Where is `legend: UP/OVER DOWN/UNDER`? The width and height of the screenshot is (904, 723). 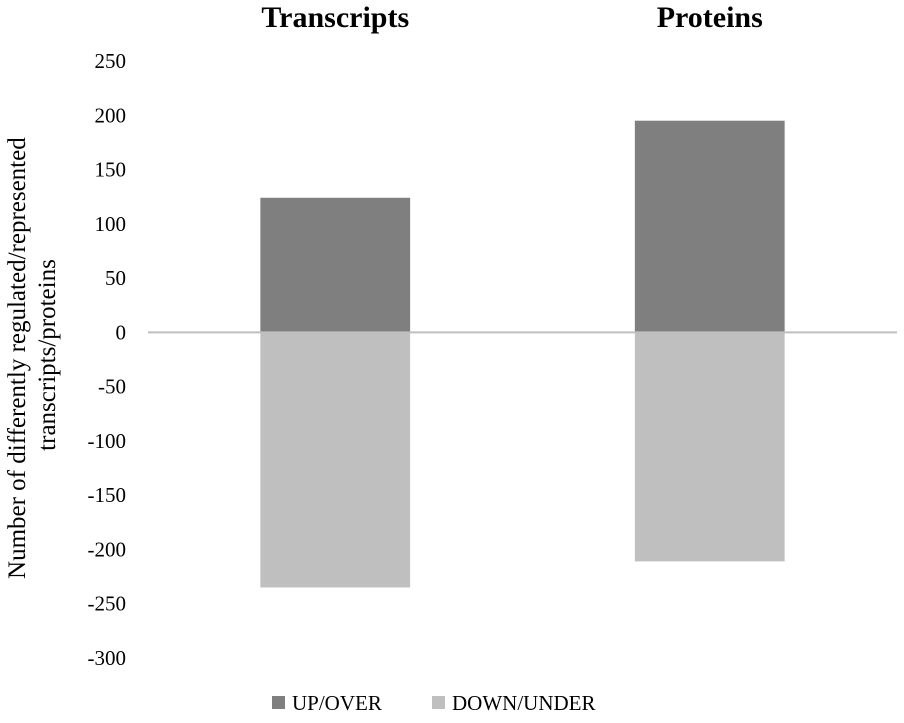 legend: UP/OVER DOWN/UNDER is located at coordinates (433, 703).